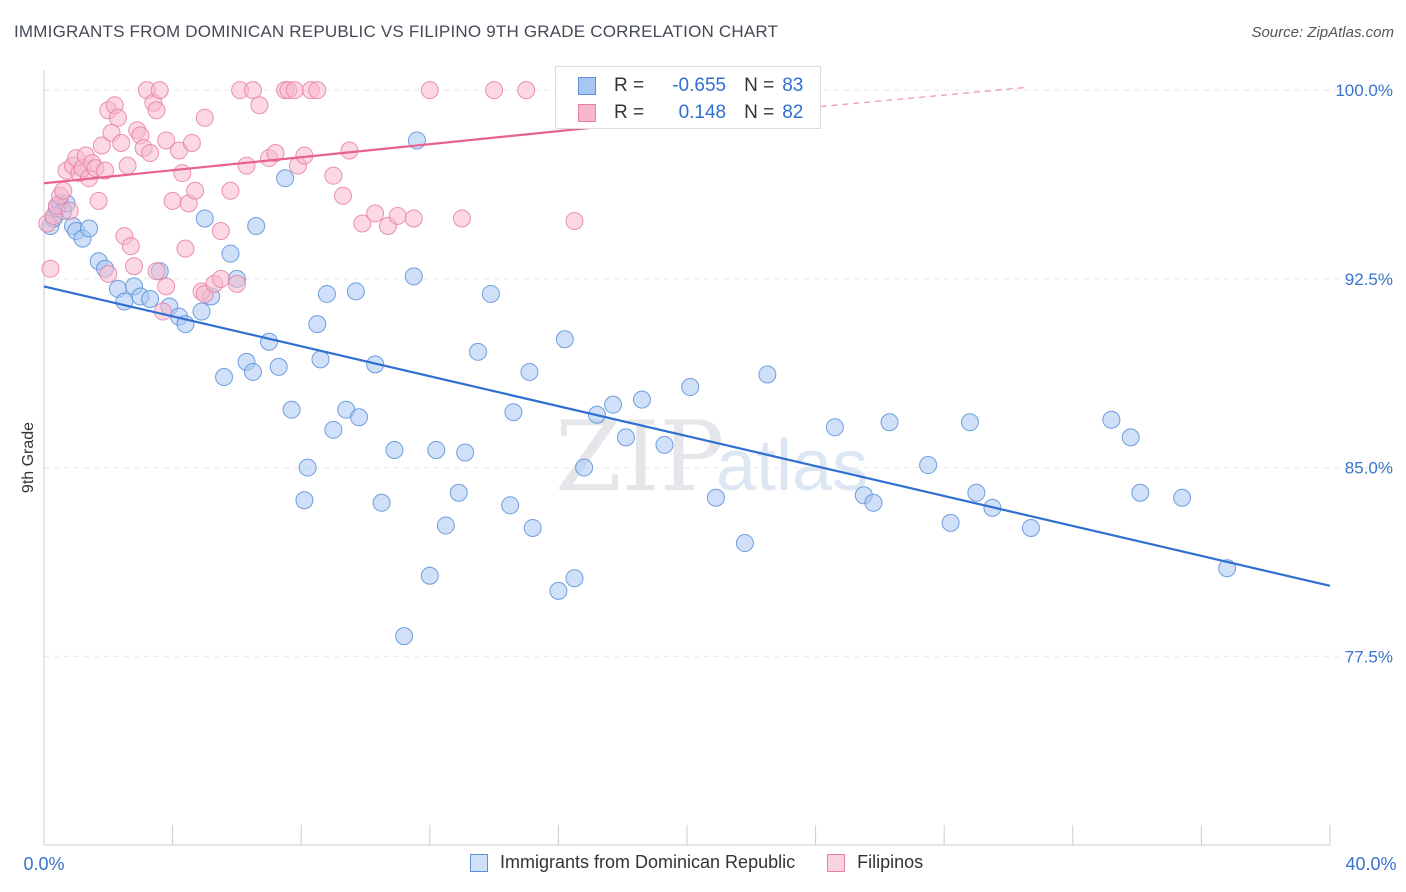  I want to click on watermark-zip: ZIP, so click(639, 457).